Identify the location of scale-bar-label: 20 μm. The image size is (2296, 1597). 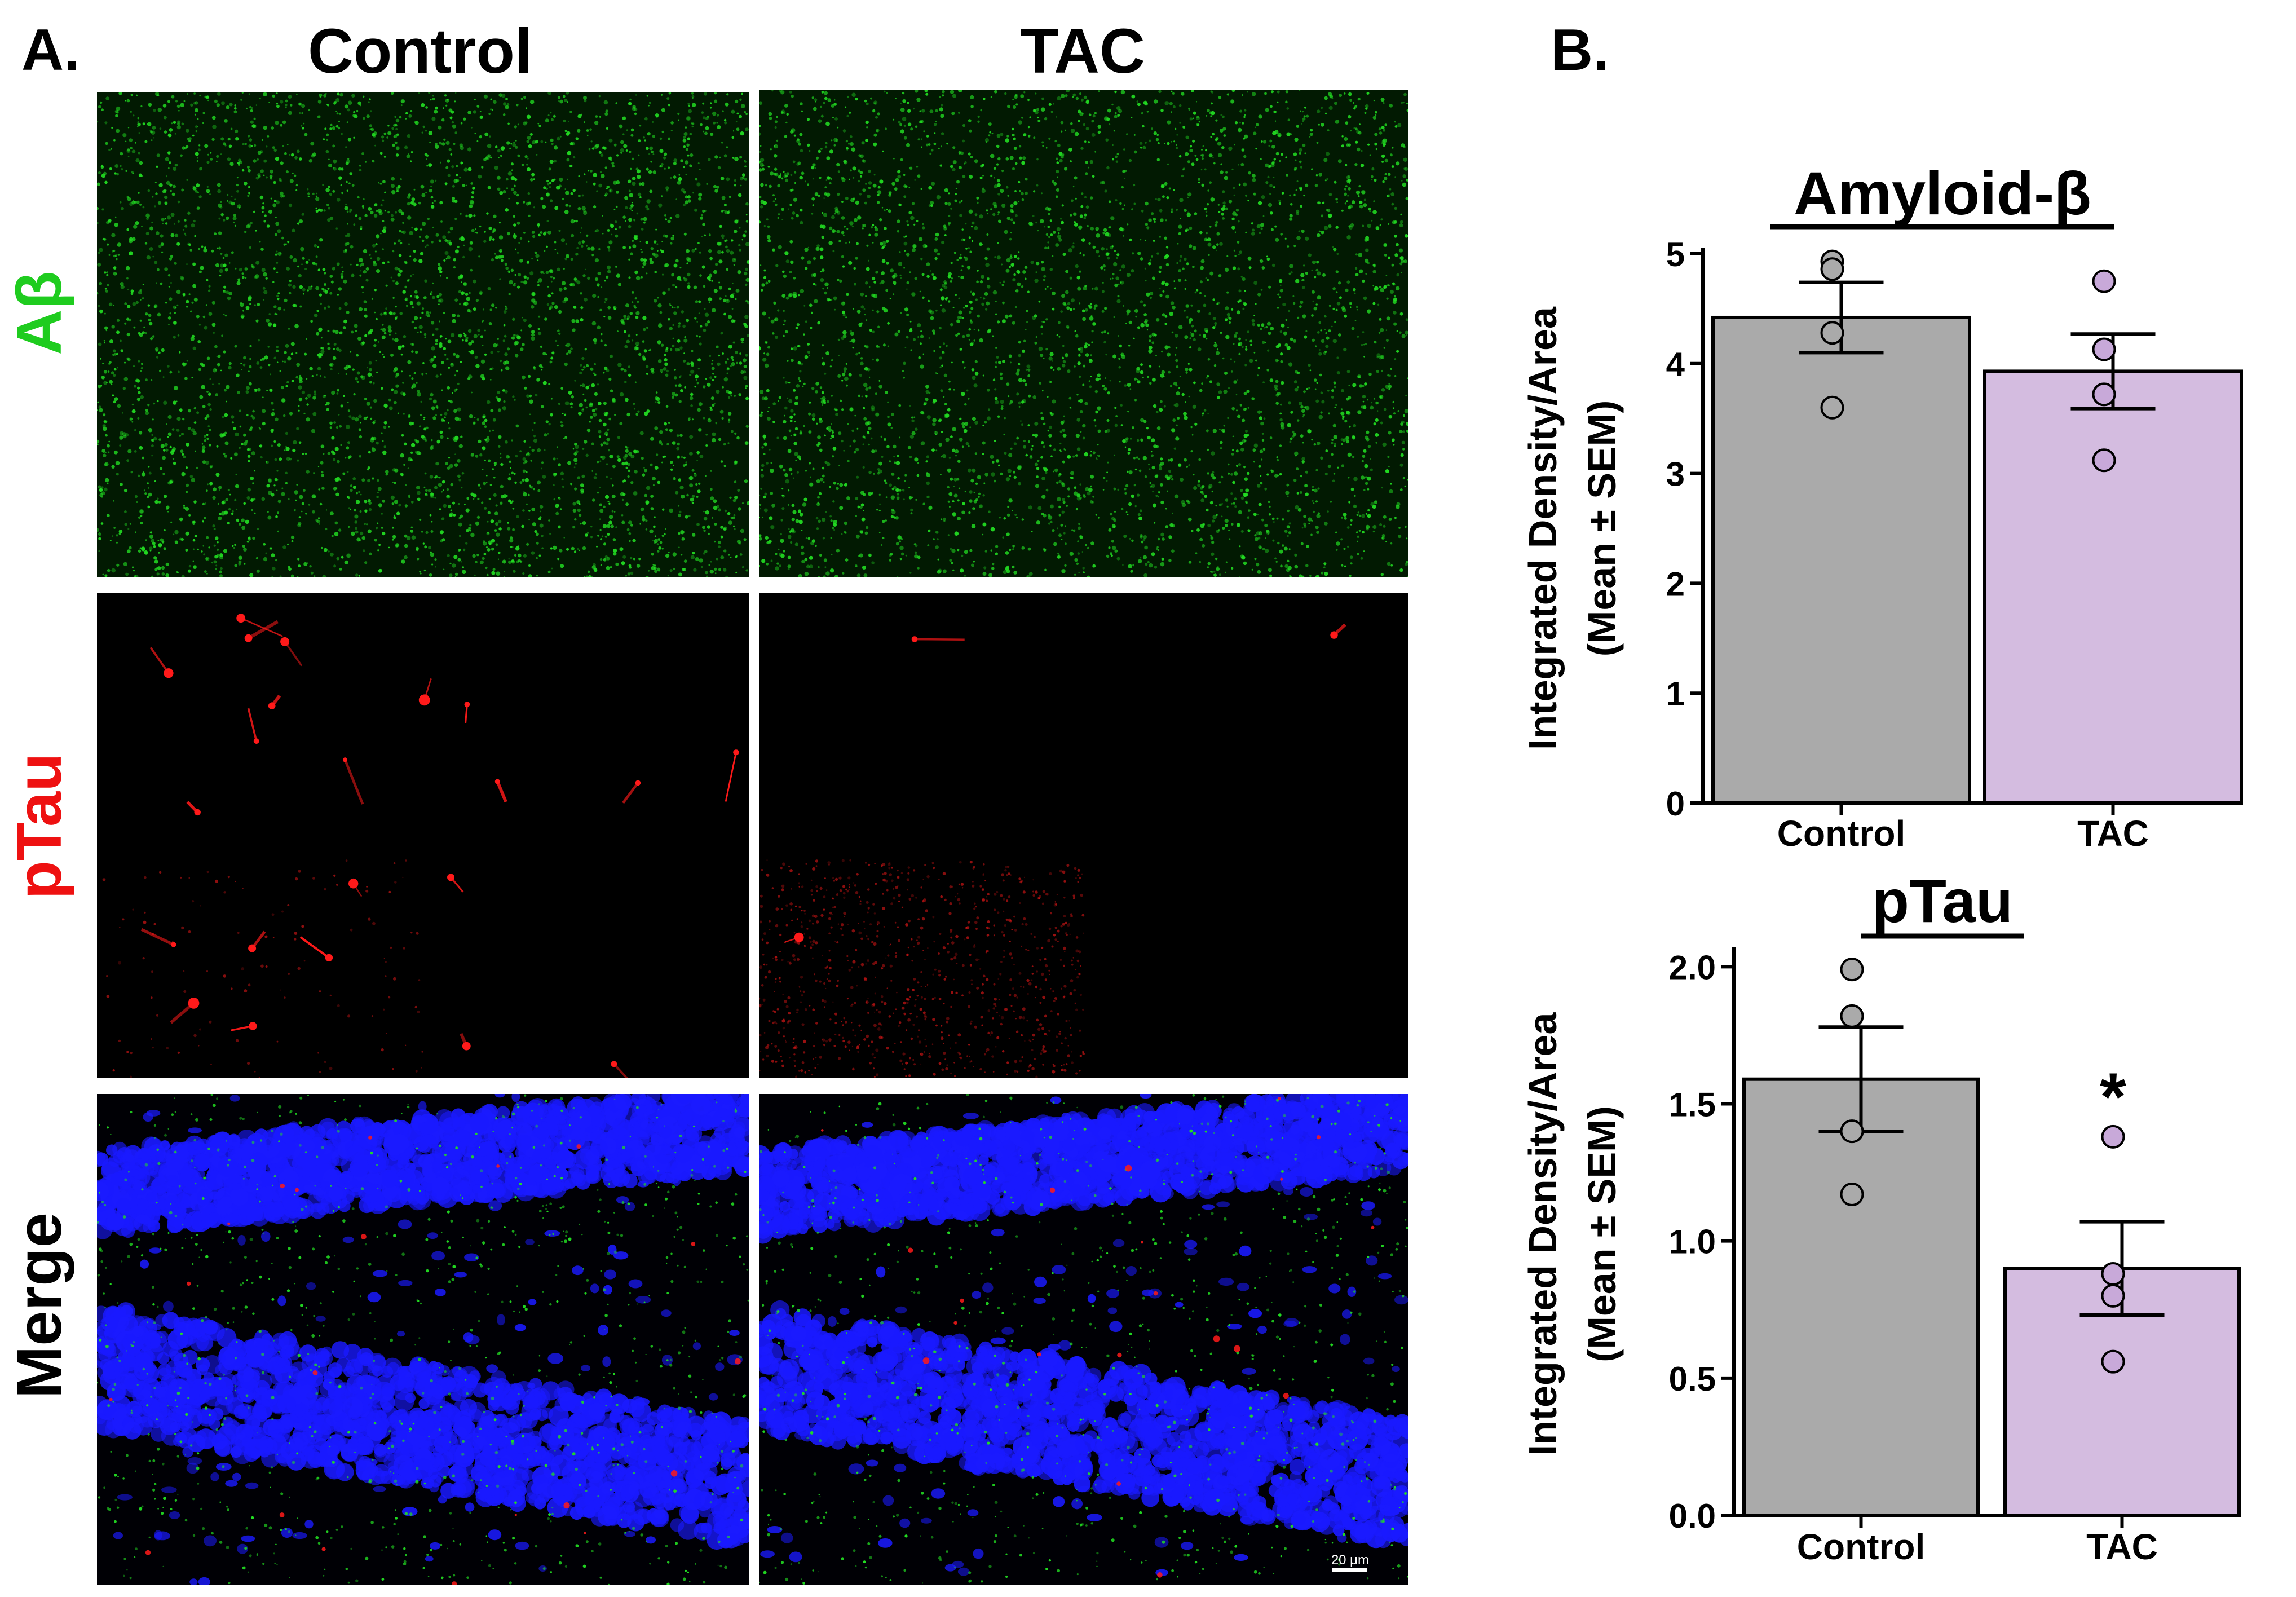
(1350, 1560).